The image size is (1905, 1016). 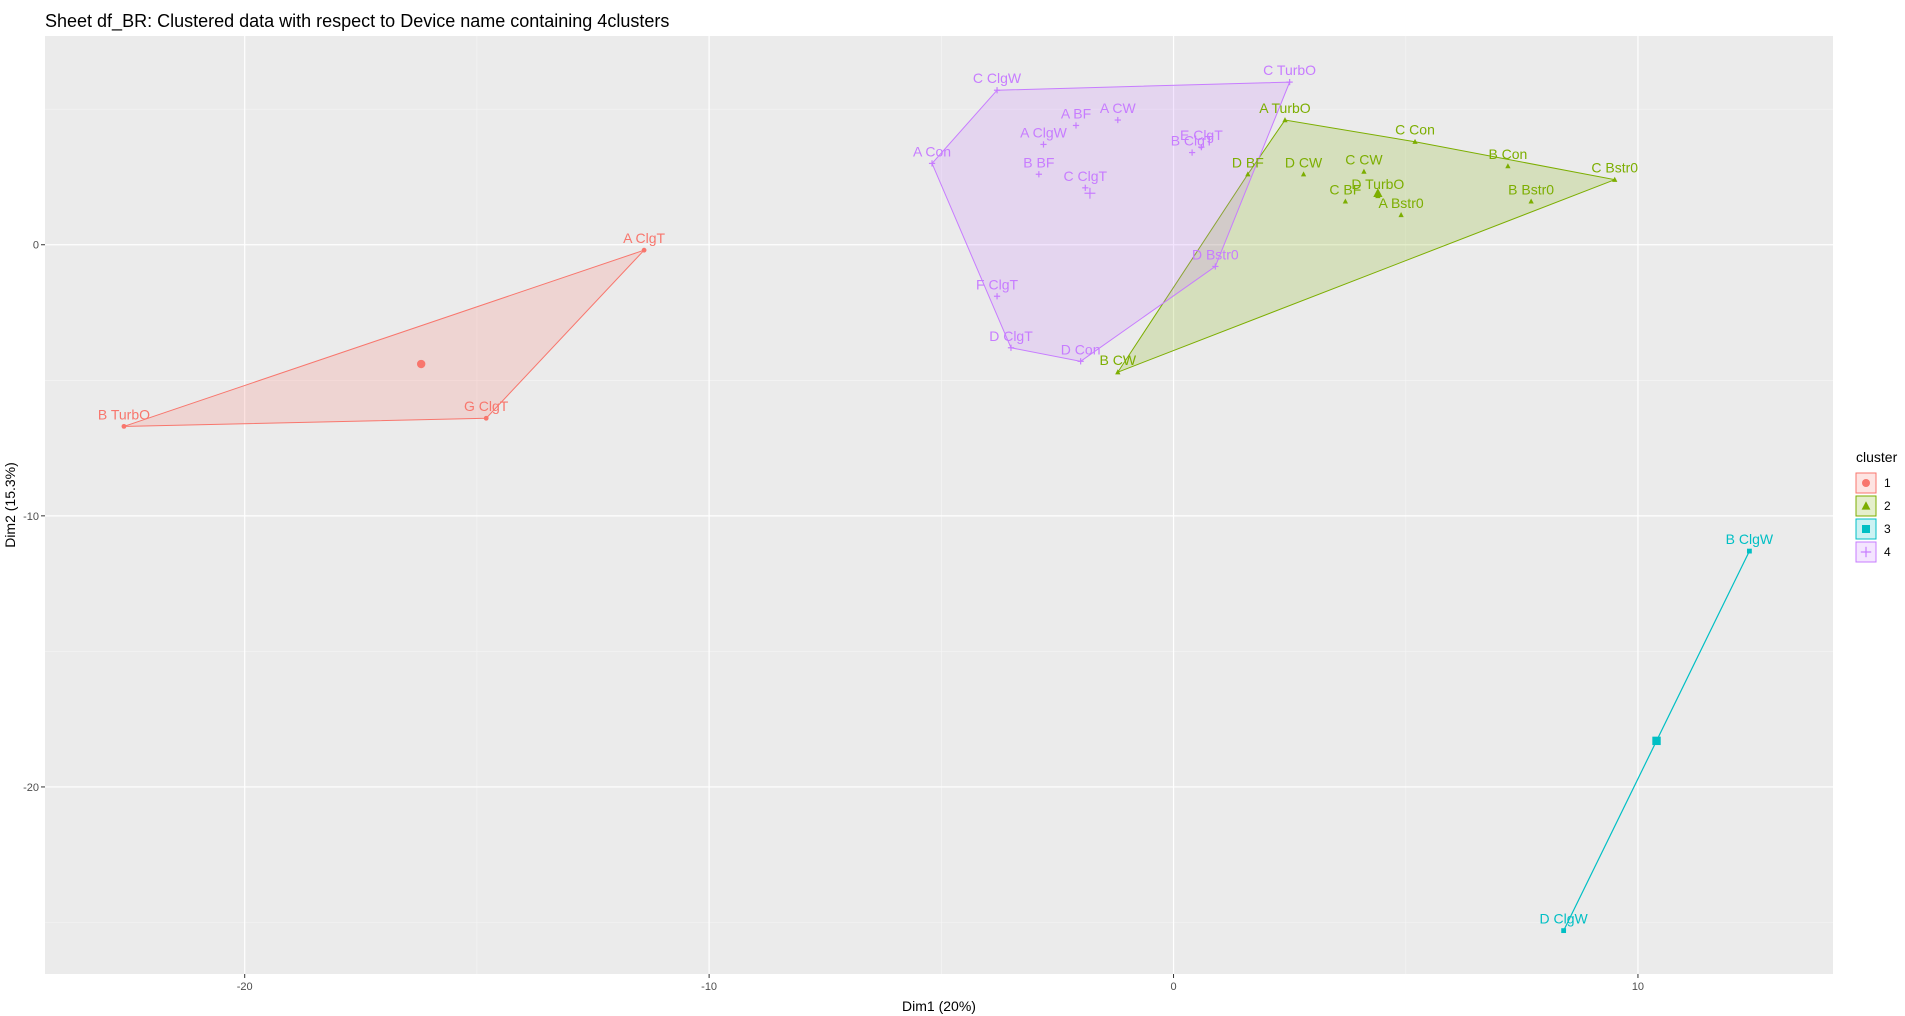 I want to click on point-label: A TurbO, so click(x=1284, y=108).